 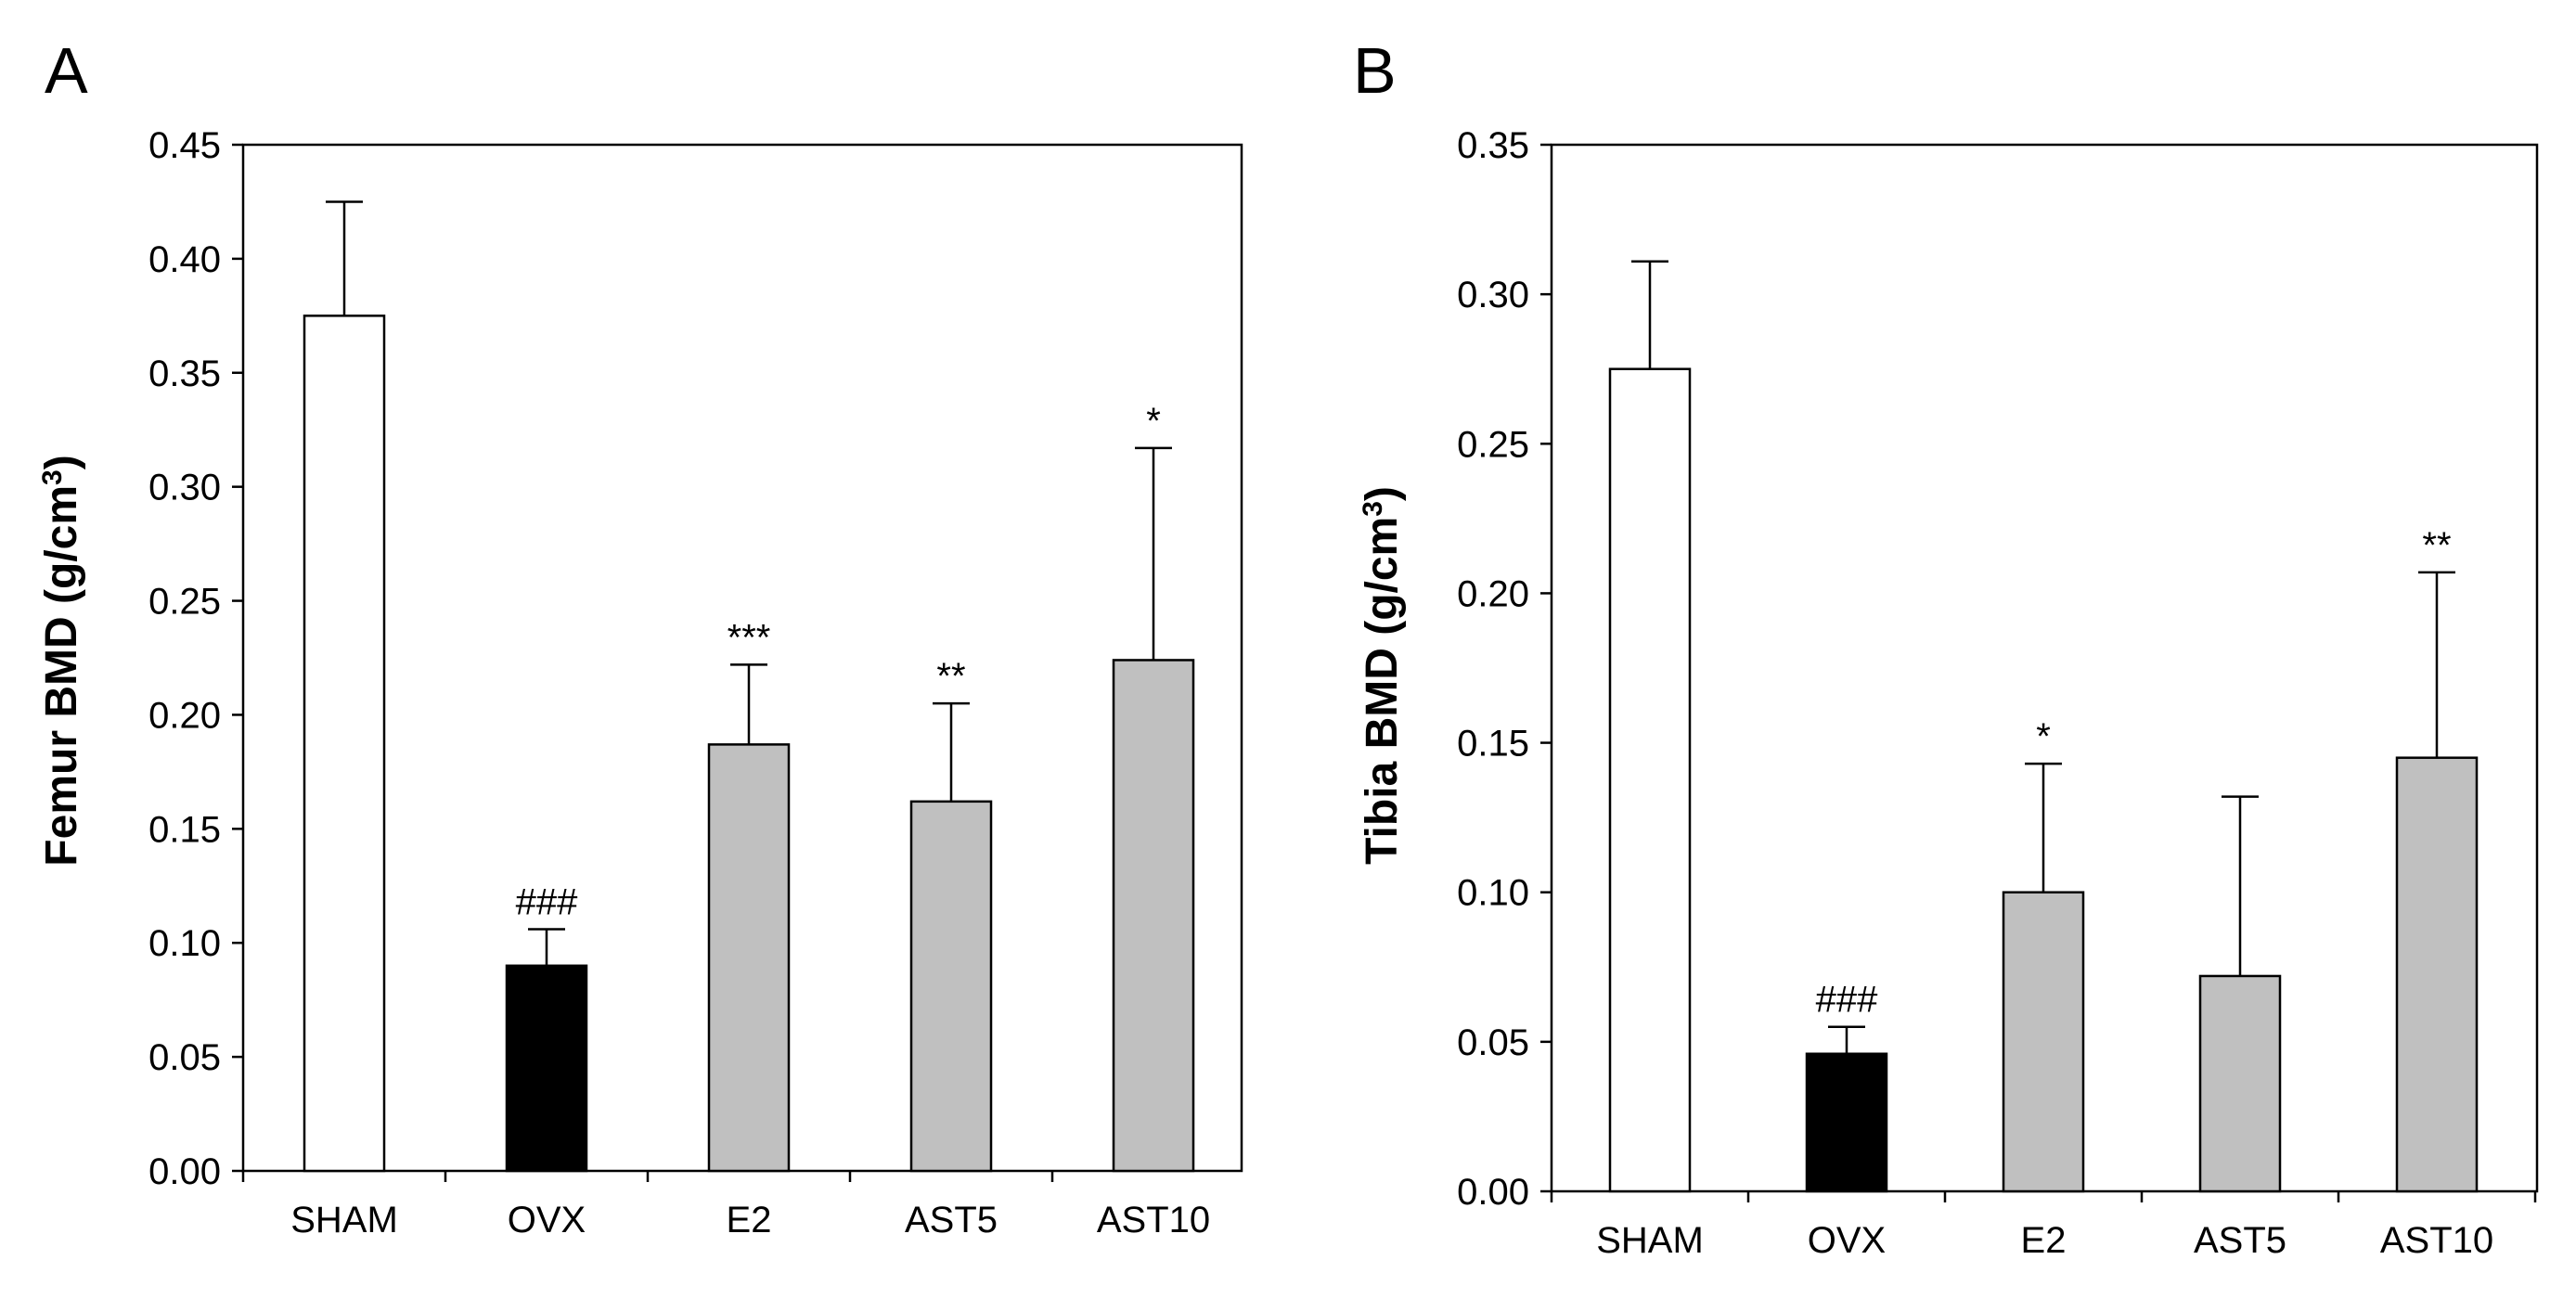 What do you see at coordinates (184, 1057) in the screenshot?
I see `y-tick-label-a-1: 0.05` at bounding box center [184, 1057].